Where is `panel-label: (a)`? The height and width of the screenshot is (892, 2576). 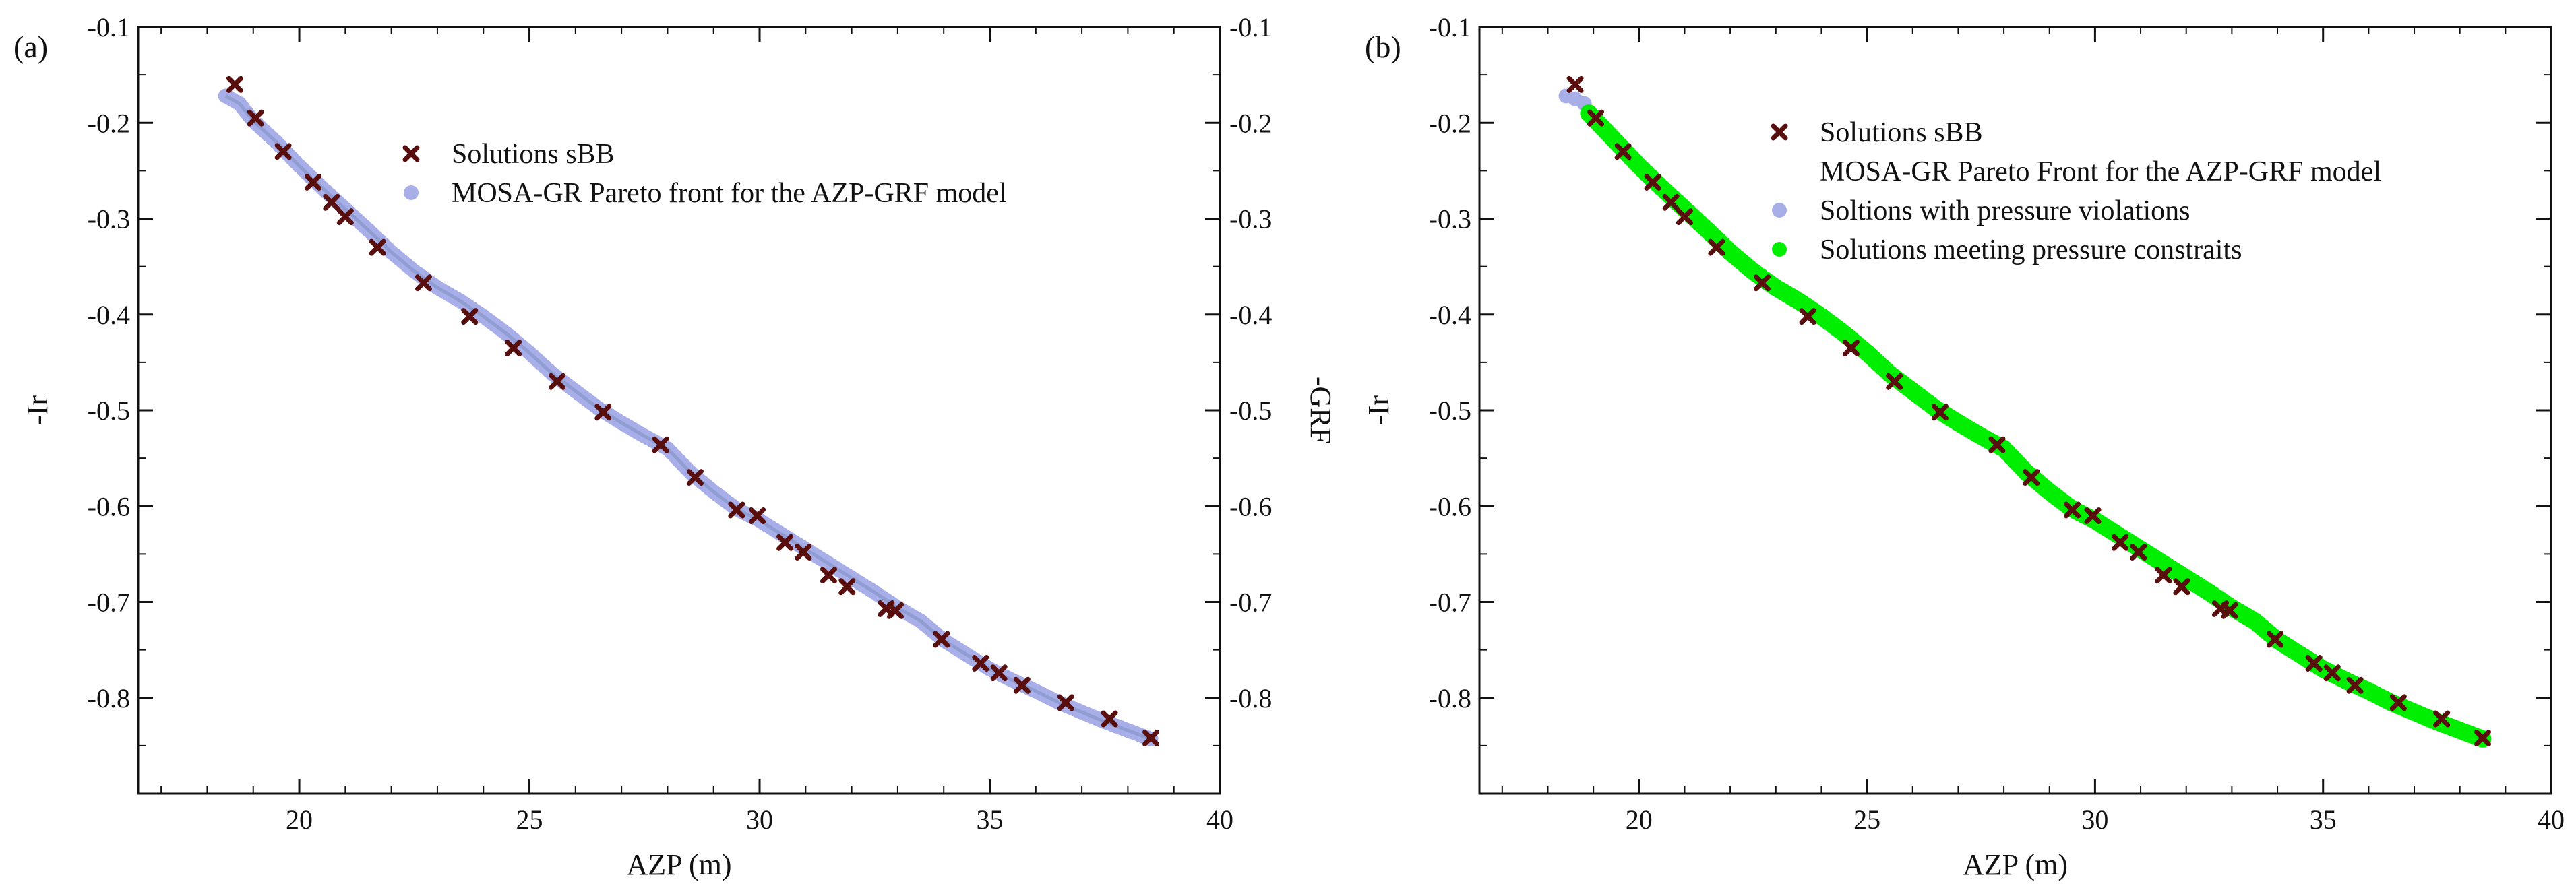
panel-label: (a) is located at coordinates (31, 47).